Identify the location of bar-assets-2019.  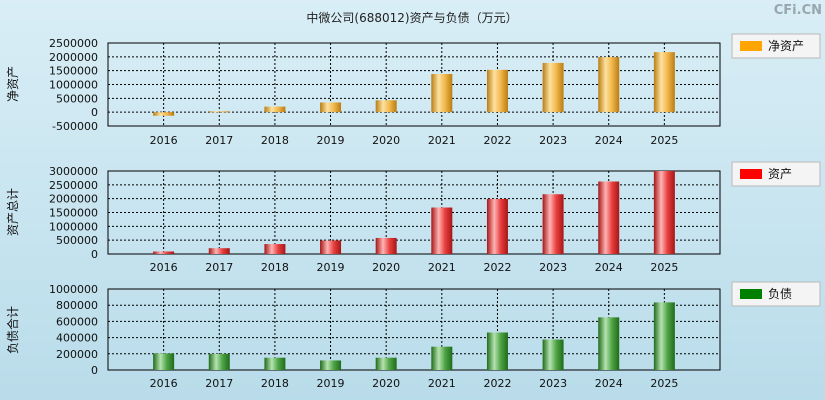
(331, 247).